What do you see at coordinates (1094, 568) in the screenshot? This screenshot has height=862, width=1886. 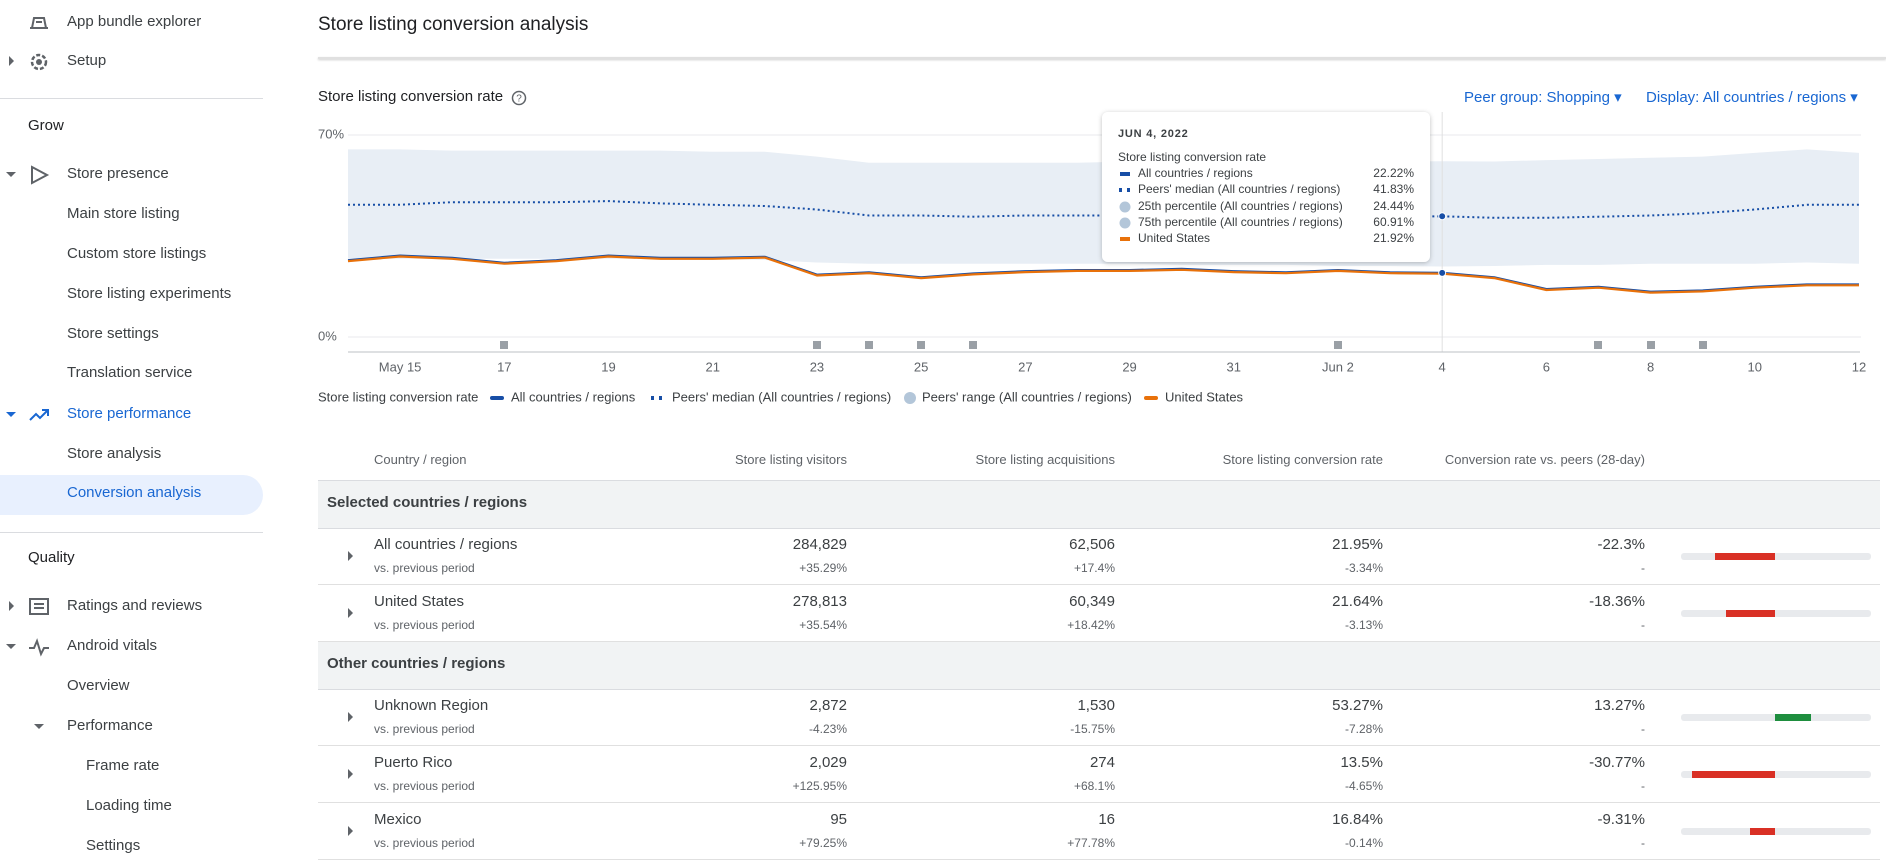 I see `cell-change: +17.4%` at bounding box center [1094, 568].